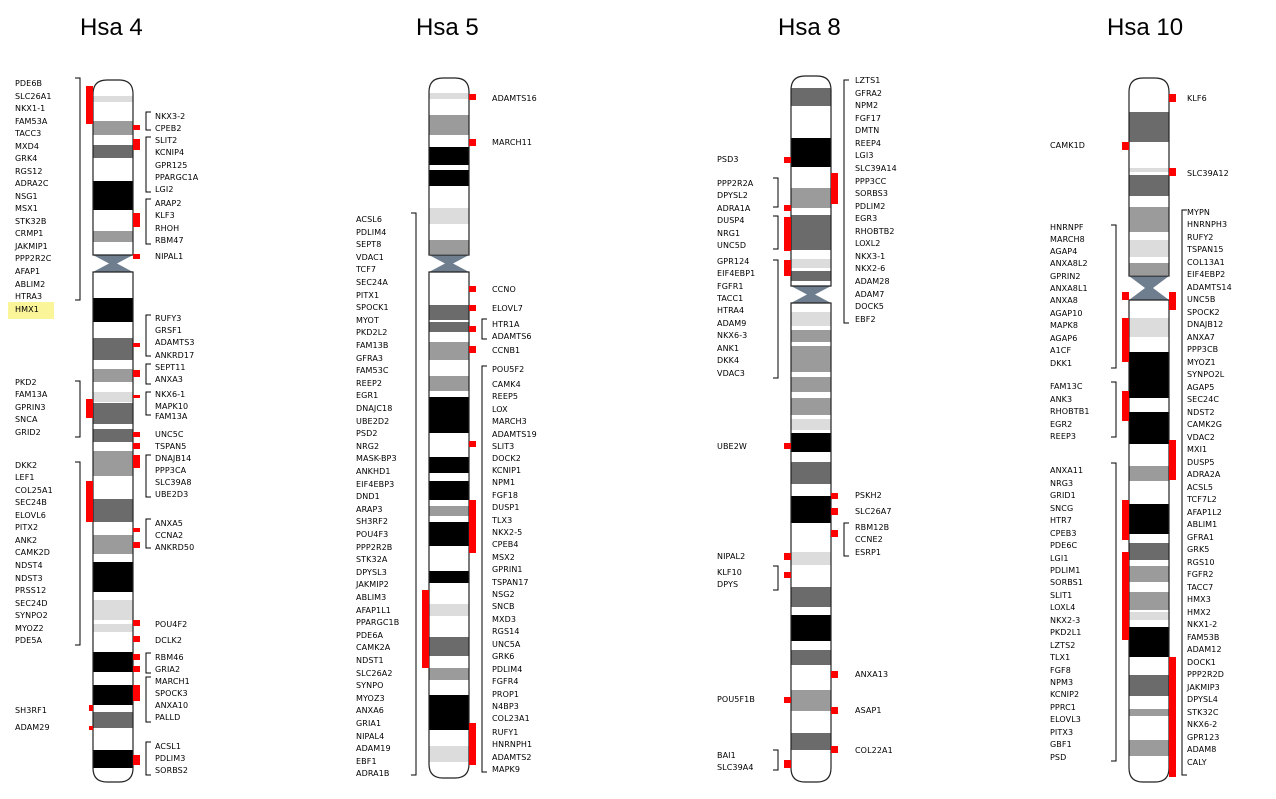  What do you see at coordinates (173, 482) in the screenshot?
I see `gene-label: SLC39A8` at bounding box center [173, 482].